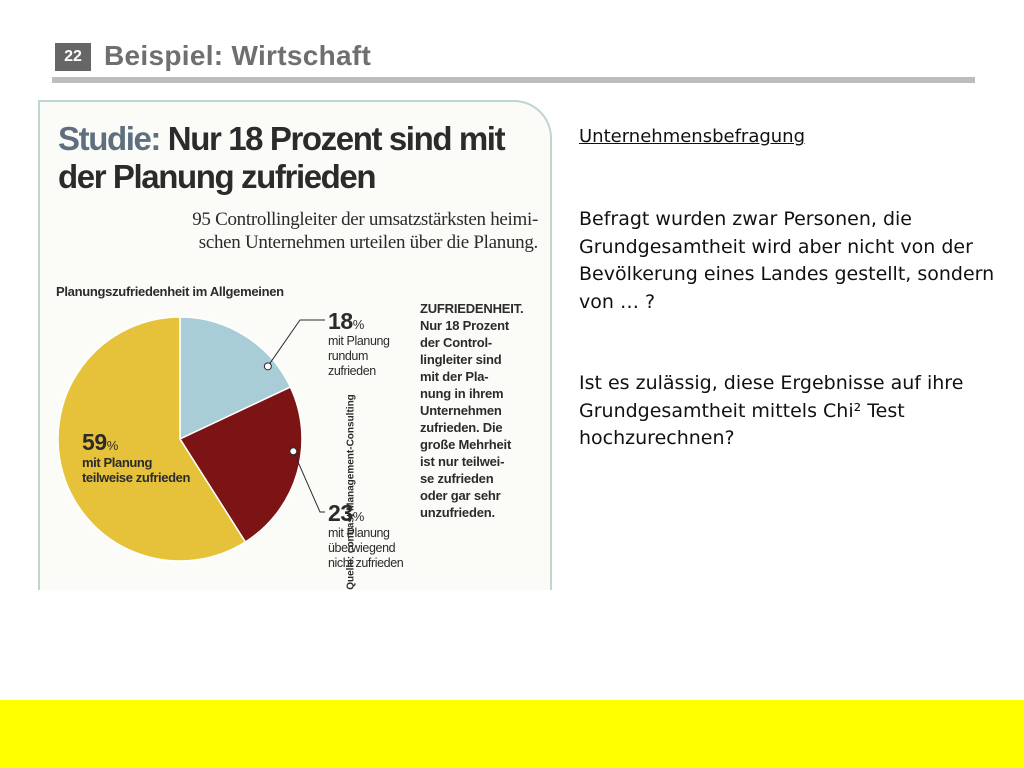  What do you see at coordinates (340, 513) in the screenshot?
I see `data-label-value: 23` at bounding box center [340, 513].